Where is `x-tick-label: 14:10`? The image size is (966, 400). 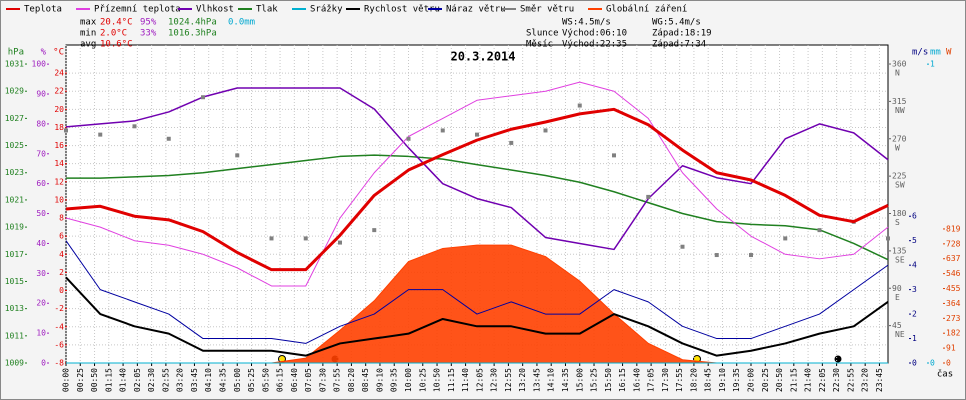 x-tick-label: 14:10 is located at coordinates (551, 380).